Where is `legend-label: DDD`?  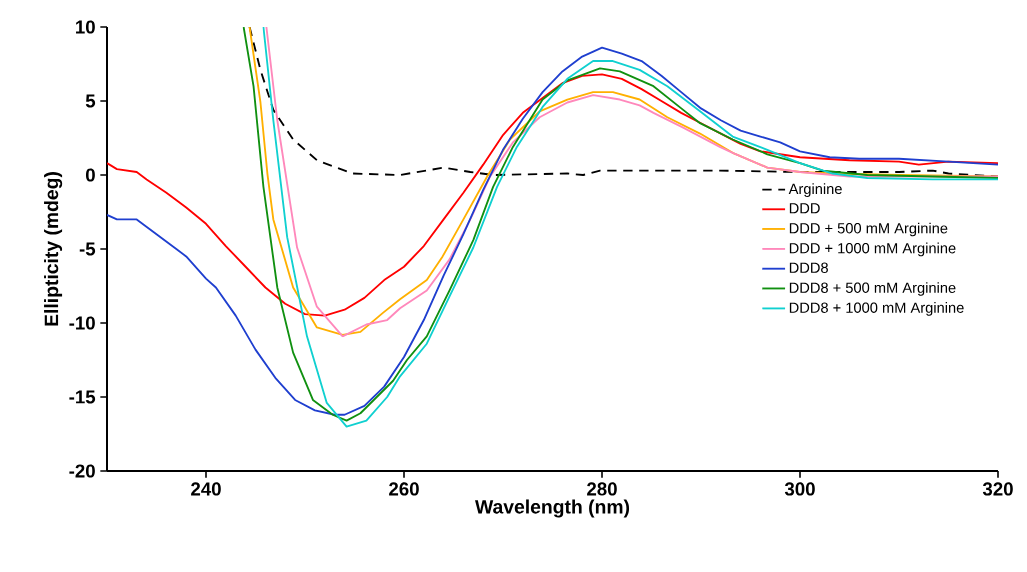 legend-label: DDD is located at coordinates (804, 208).